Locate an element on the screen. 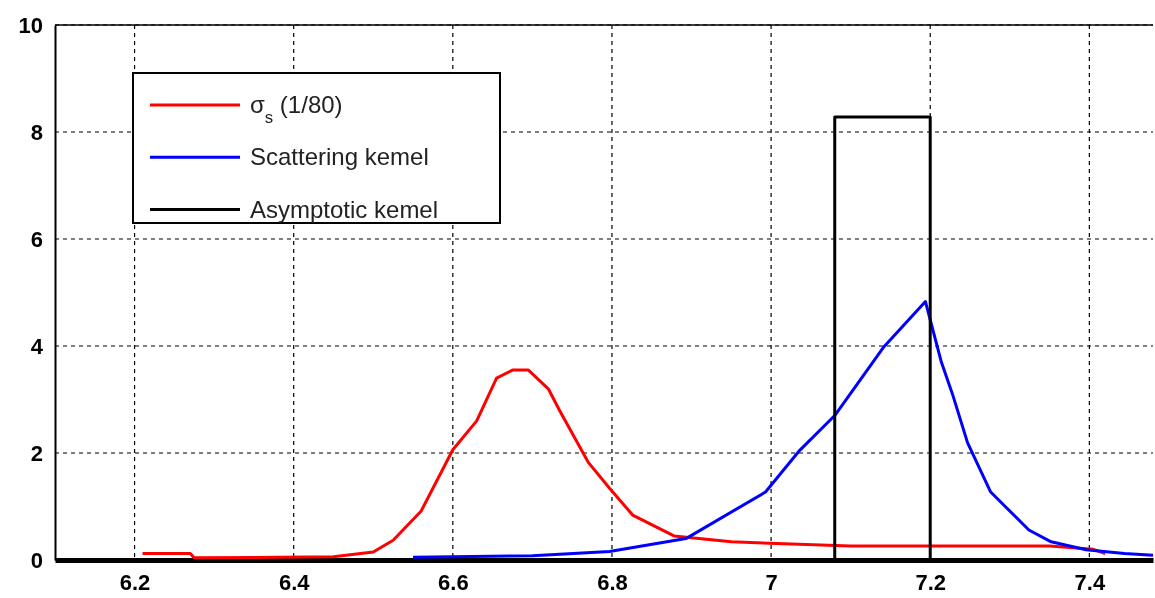 Image resolution: width=1155 pixels, height=598 pixels. x-tick-label: 6.4 is located at coordinates (294, 582).